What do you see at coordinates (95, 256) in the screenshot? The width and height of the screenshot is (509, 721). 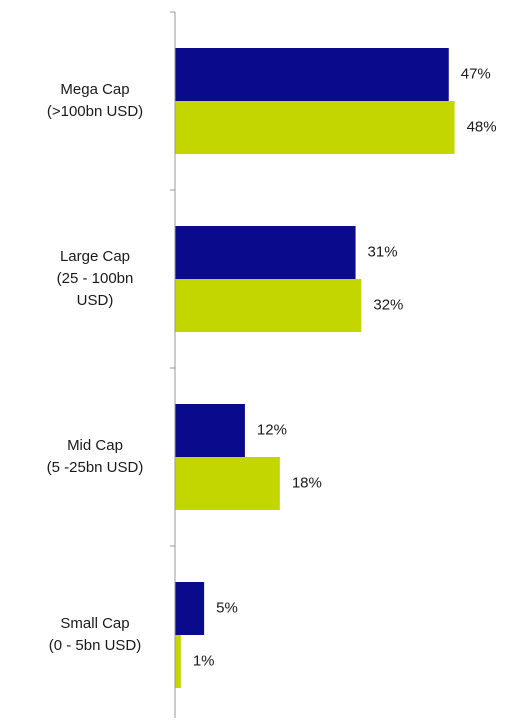 I see `category-label: Large Cap` at bounding box center [95, 256].